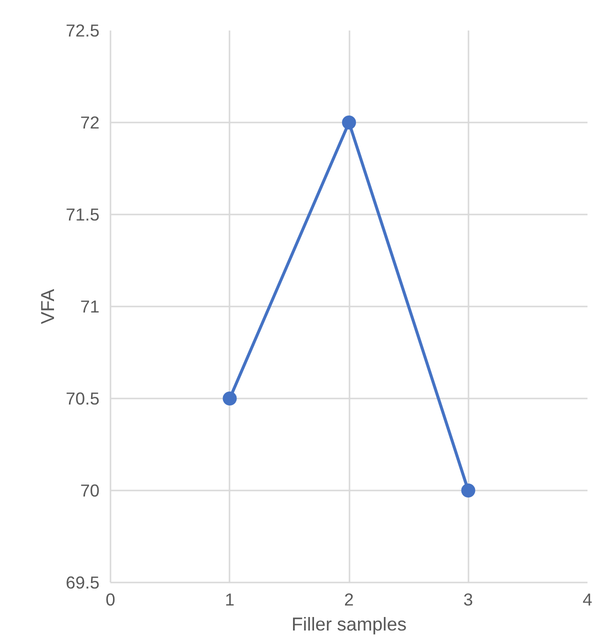 Image resolution: width=612 pixels, height=637 pixels. I want to click on y-tick-label: 69.5, so click(83, 582).